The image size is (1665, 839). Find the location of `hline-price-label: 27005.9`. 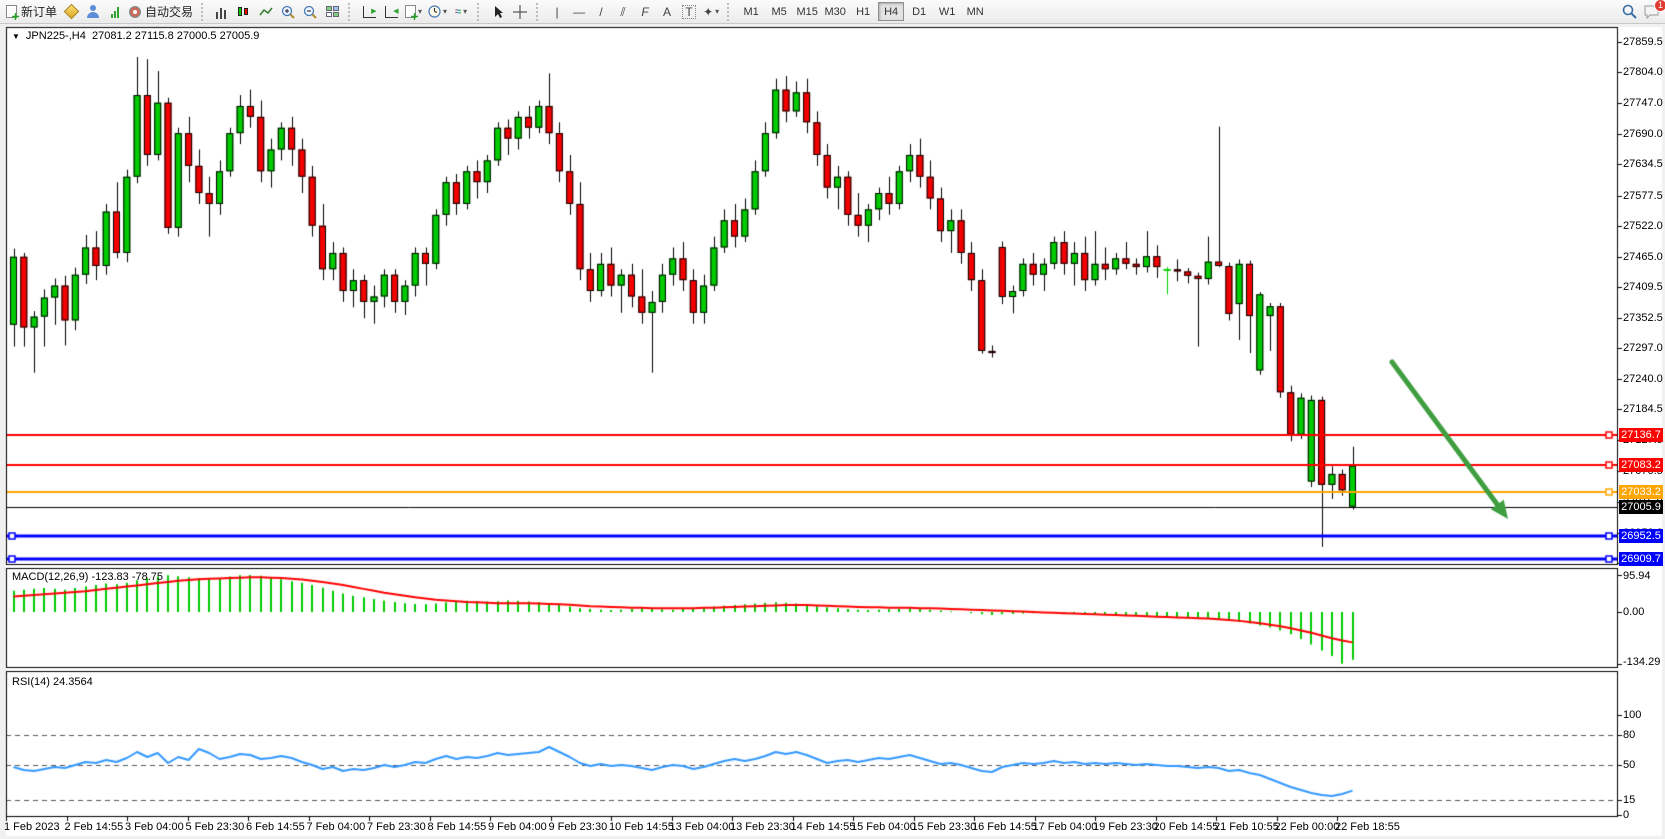

hline-price-label: 27005.9 is located at coordinates (1641, 506).